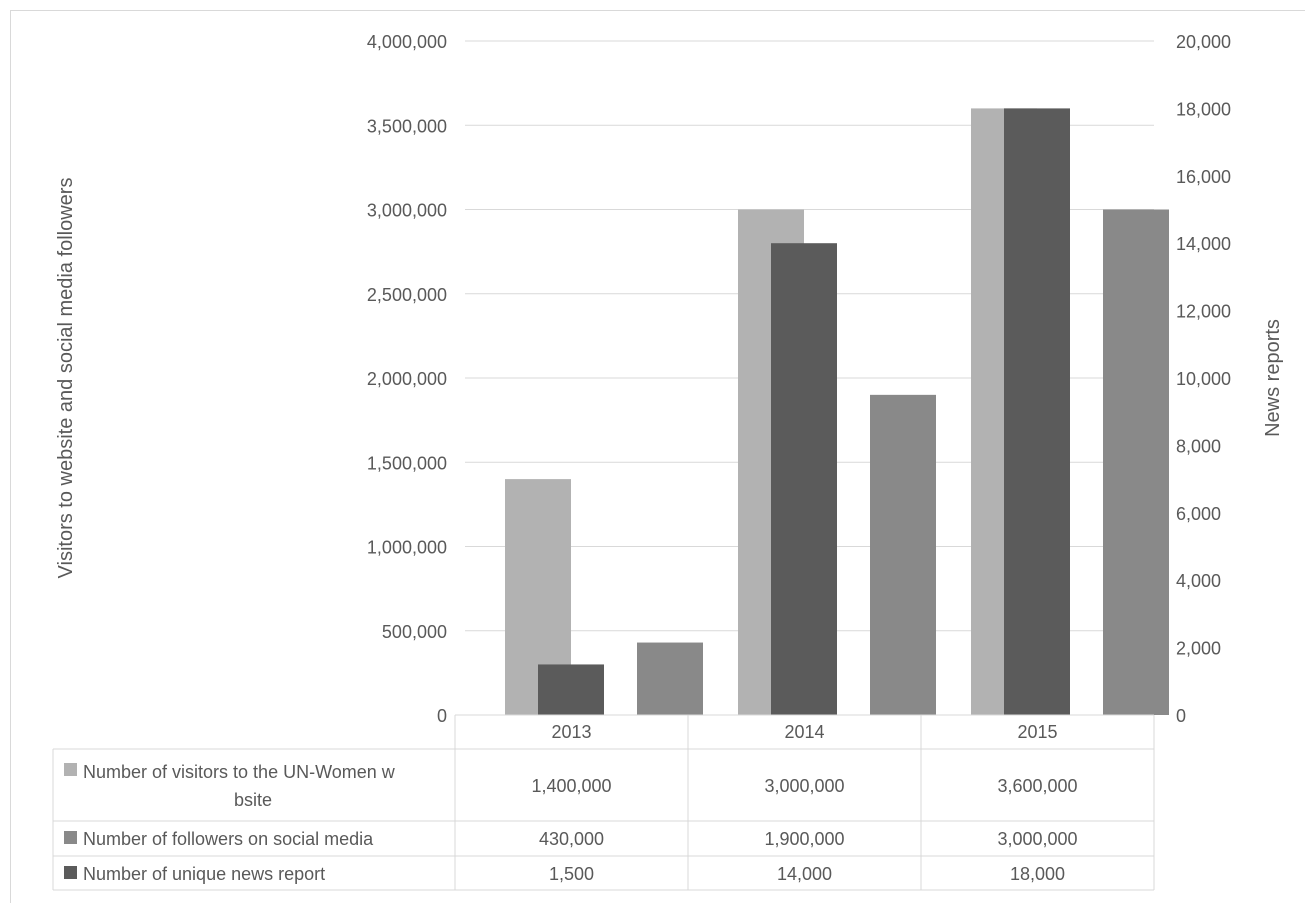  Describe the element at coordinates (1037, 874) in the screenshot. I see `table-cell-value: 18,000` at that location.